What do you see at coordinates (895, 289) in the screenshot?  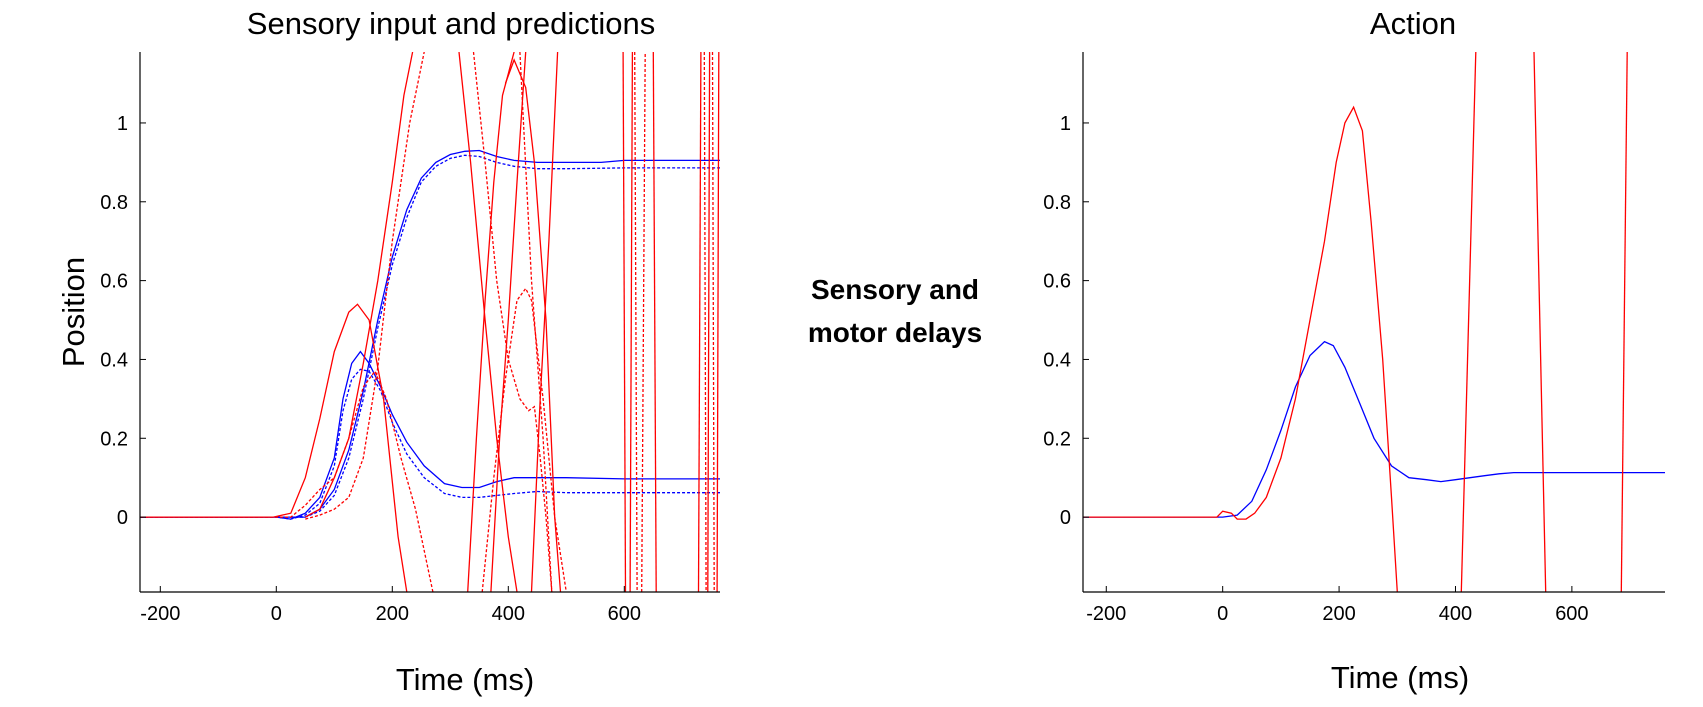 I see `delay-annotation-line1: Sensory and` at bounding box center [895, 289].